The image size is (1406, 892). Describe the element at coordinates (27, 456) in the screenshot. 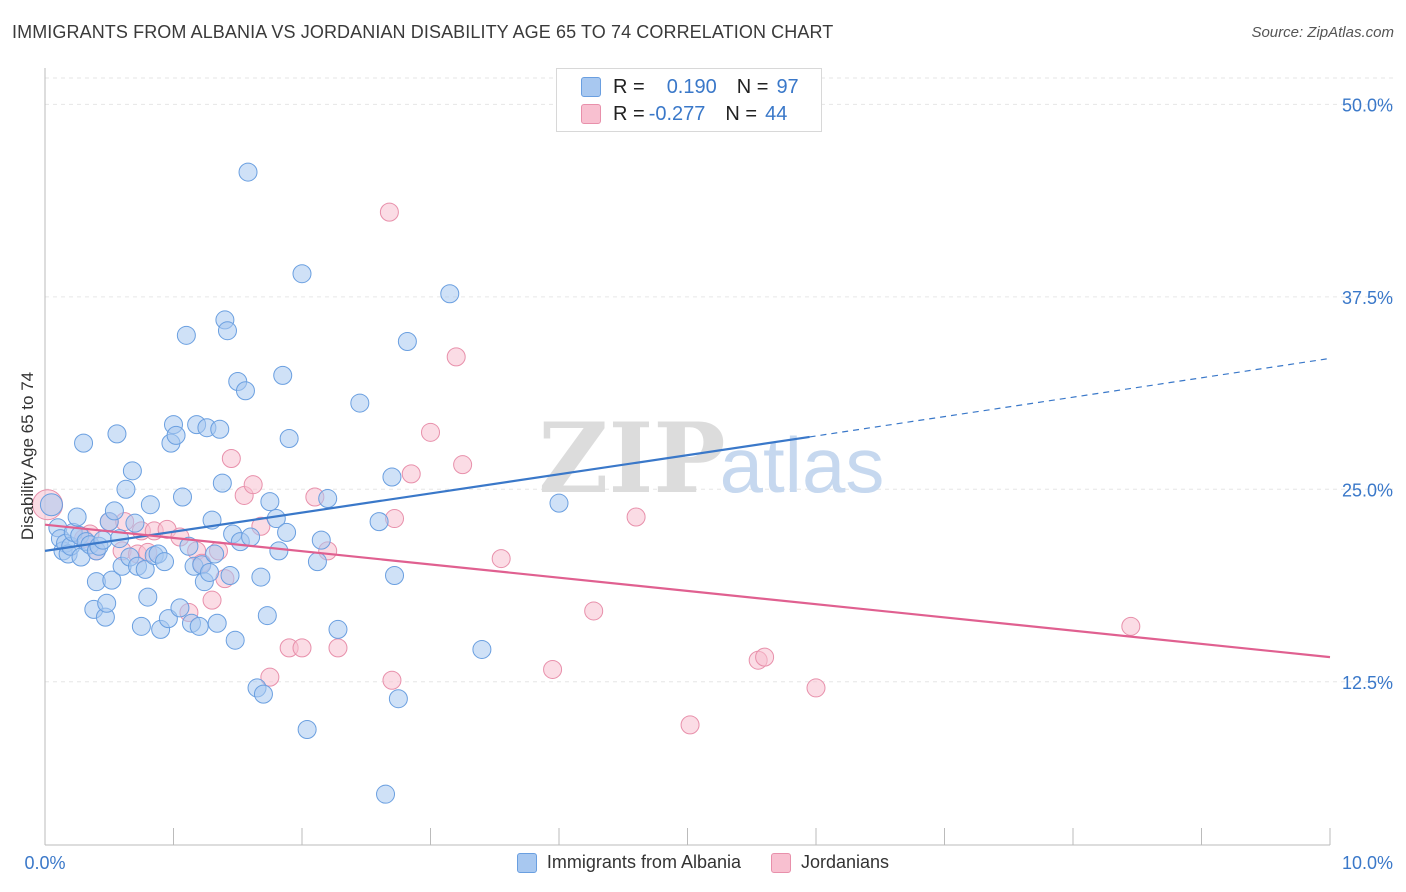

I see `y-axis-label: Disability Age 65 to 74` at that location.